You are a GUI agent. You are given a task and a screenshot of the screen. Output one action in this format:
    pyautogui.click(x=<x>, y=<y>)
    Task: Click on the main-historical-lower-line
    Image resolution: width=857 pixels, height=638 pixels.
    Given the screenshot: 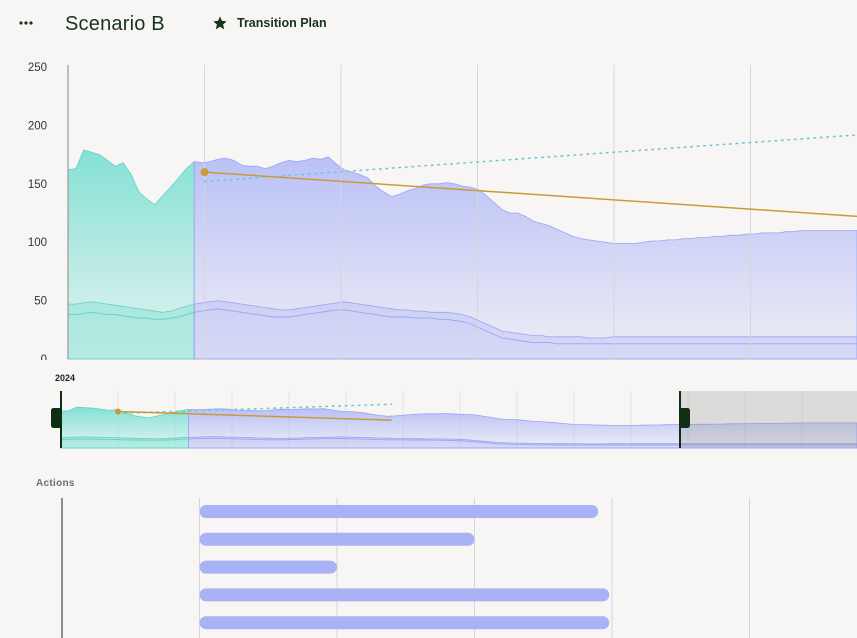 What is the action you would take?
    pyautogui.click(x=131, y=315)
    